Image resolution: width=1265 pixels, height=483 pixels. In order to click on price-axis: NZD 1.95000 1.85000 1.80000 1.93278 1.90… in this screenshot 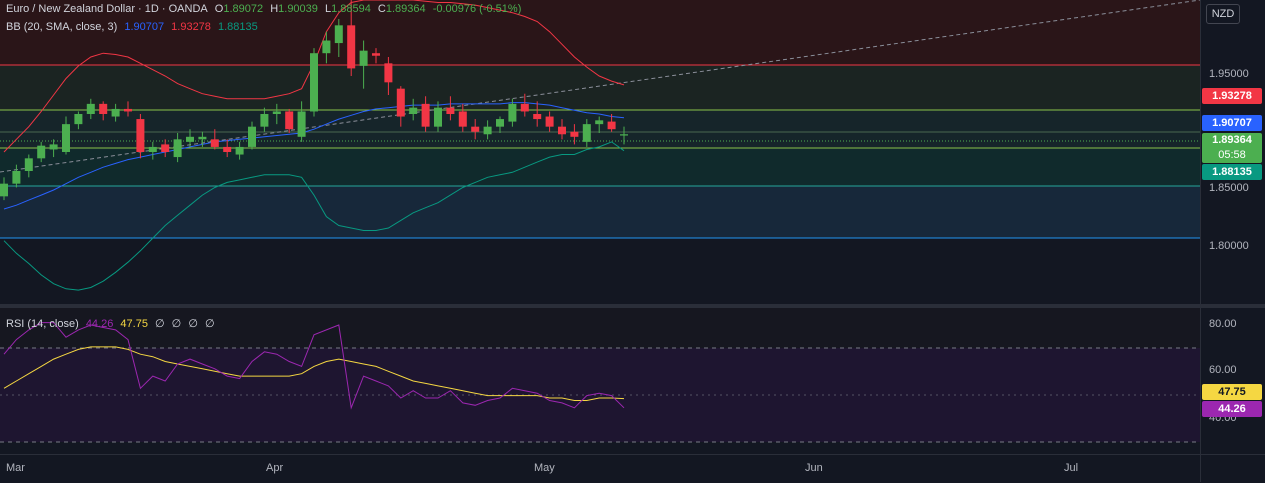, I will do `click(1232, 152)`.